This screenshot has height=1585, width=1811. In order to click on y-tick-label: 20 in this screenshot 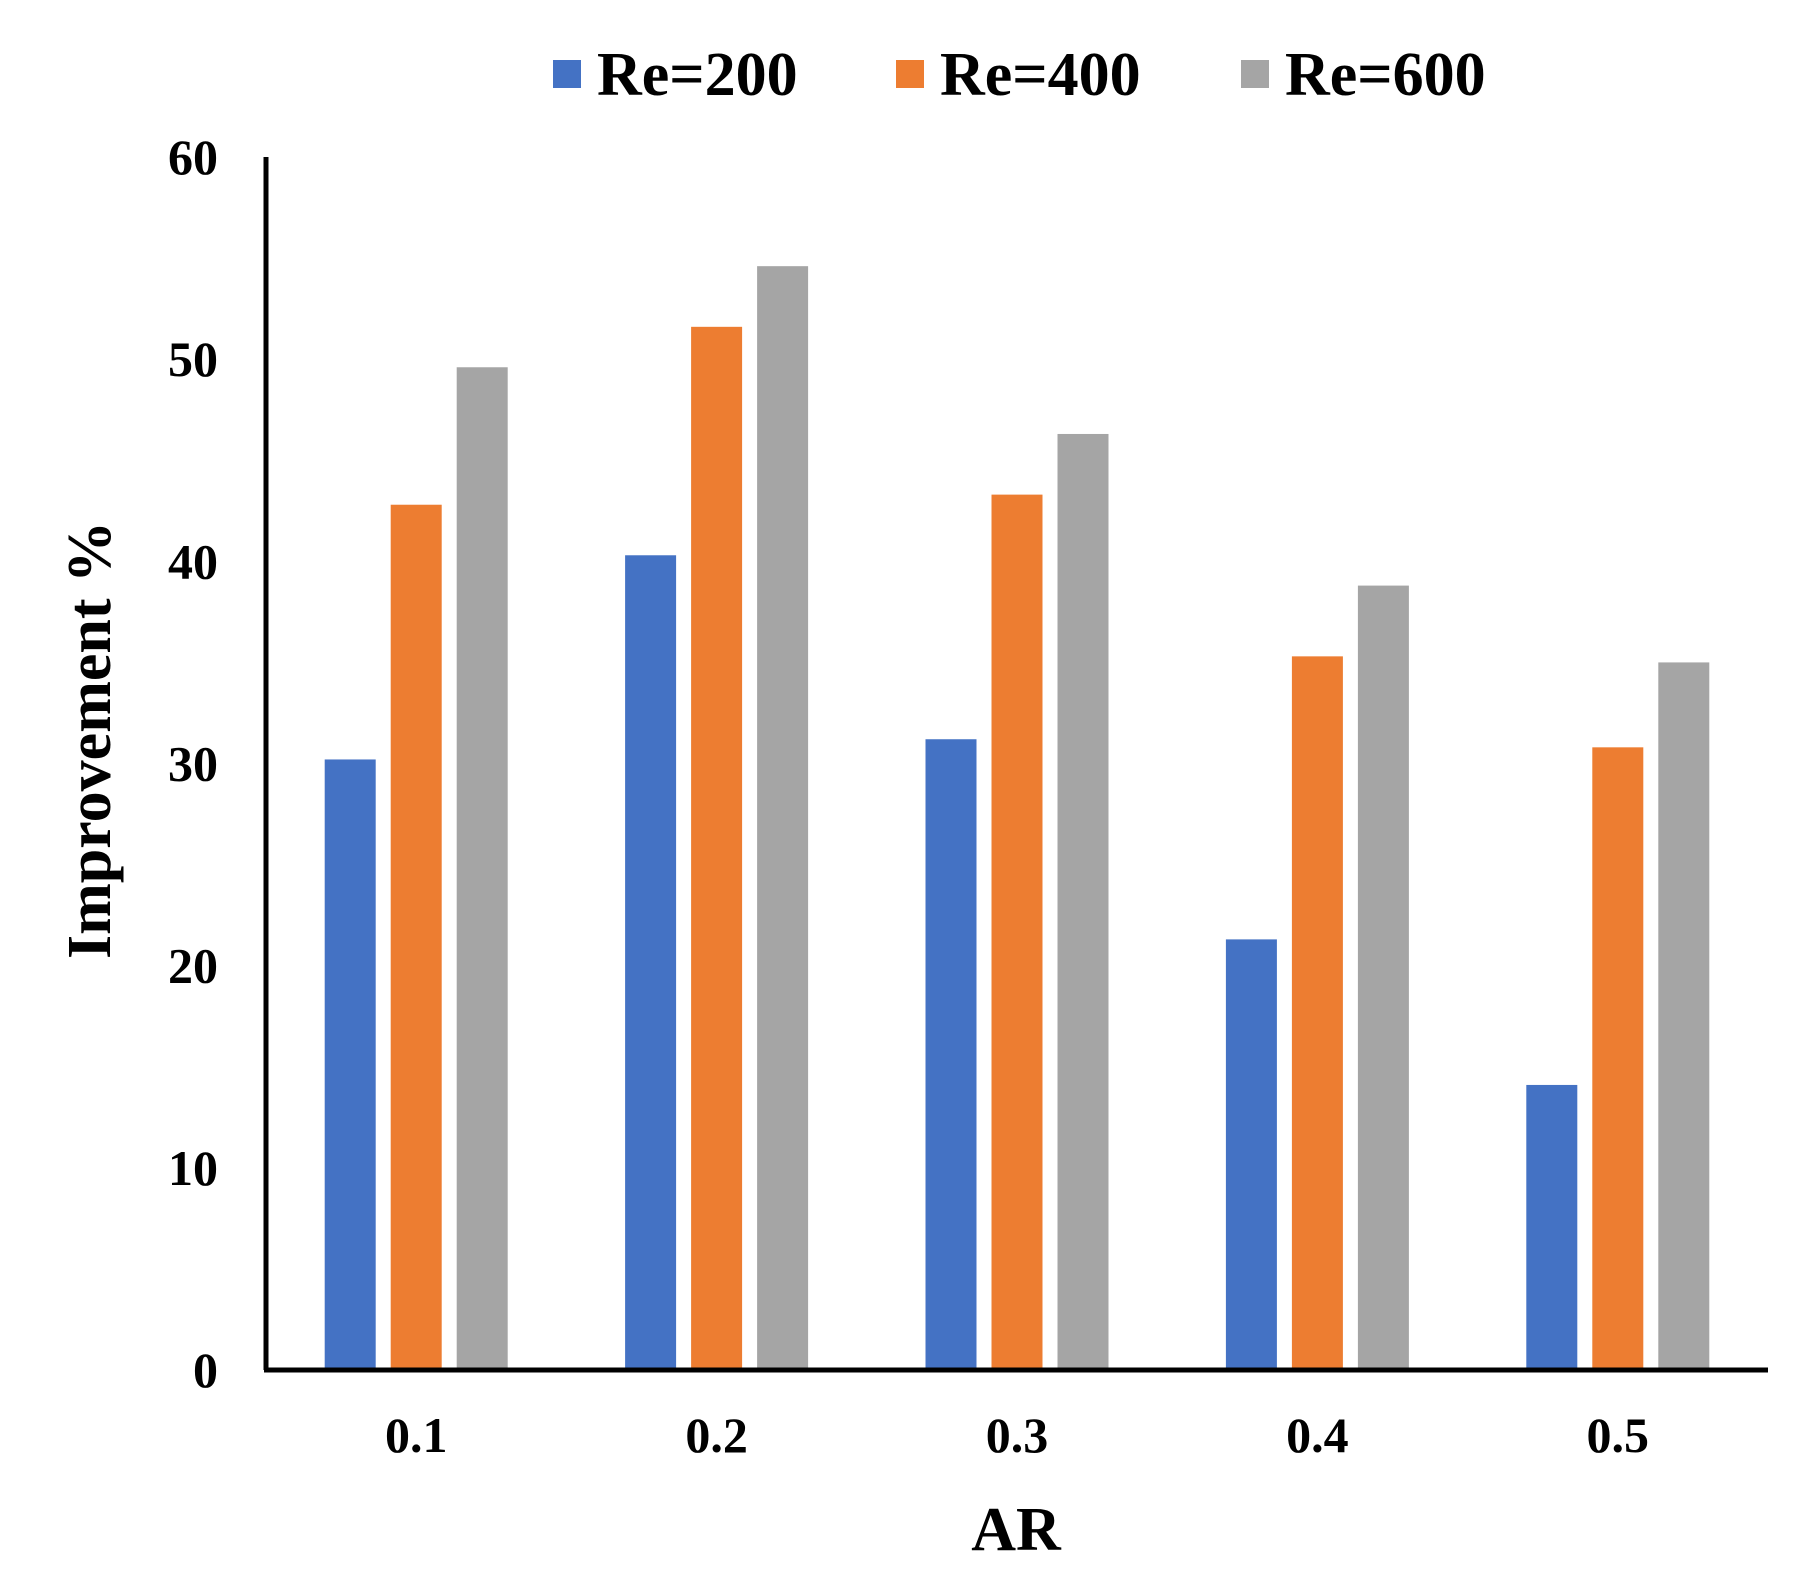, I will do `click(193, 966)`.